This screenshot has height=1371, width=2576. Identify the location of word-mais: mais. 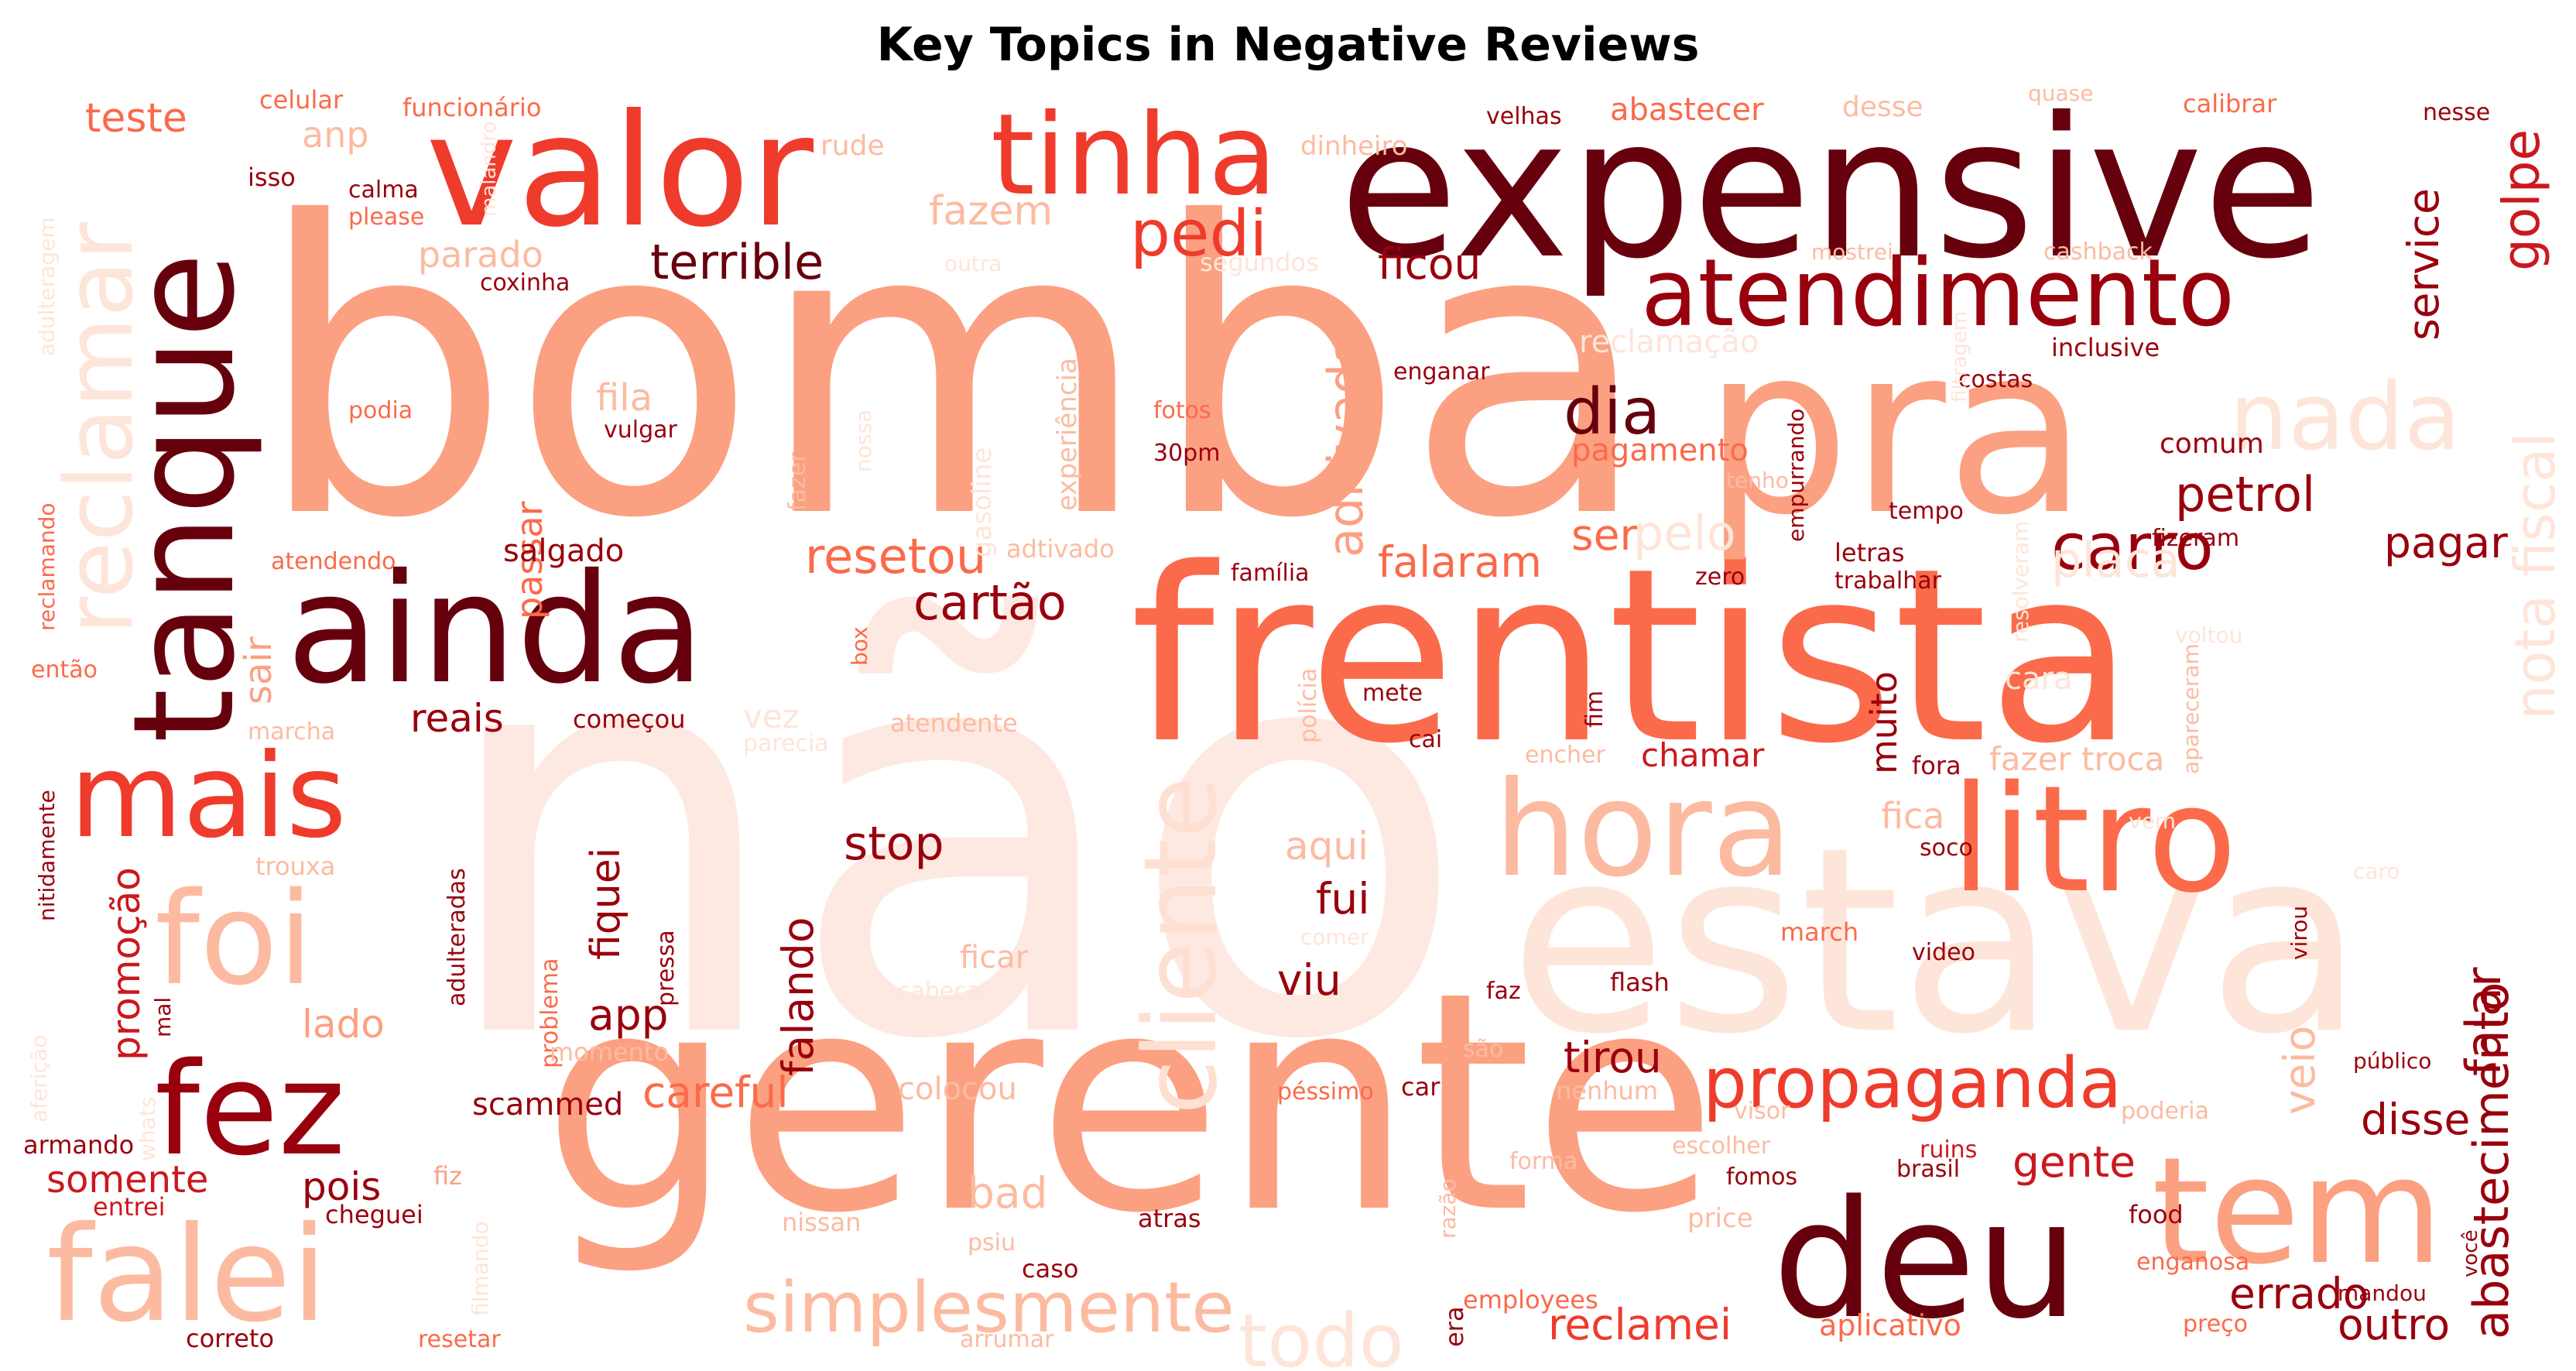
(208, 796).